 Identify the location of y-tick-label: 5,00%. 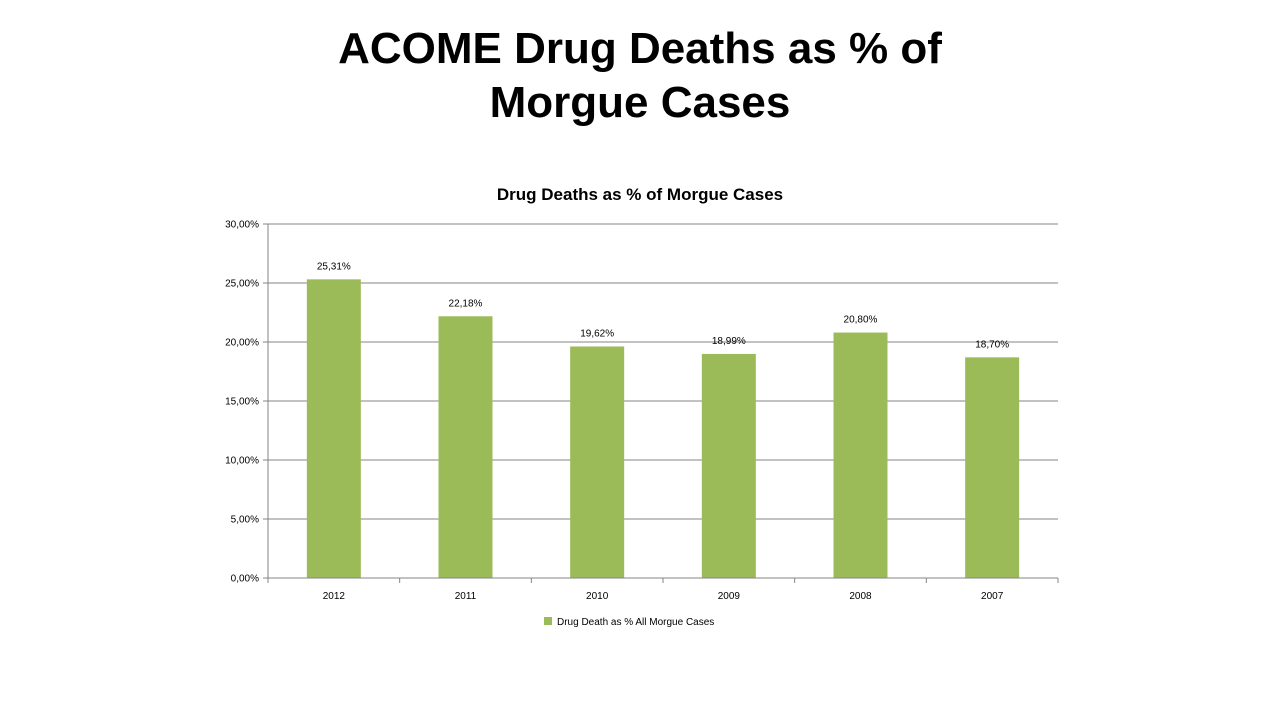
(245, 520).